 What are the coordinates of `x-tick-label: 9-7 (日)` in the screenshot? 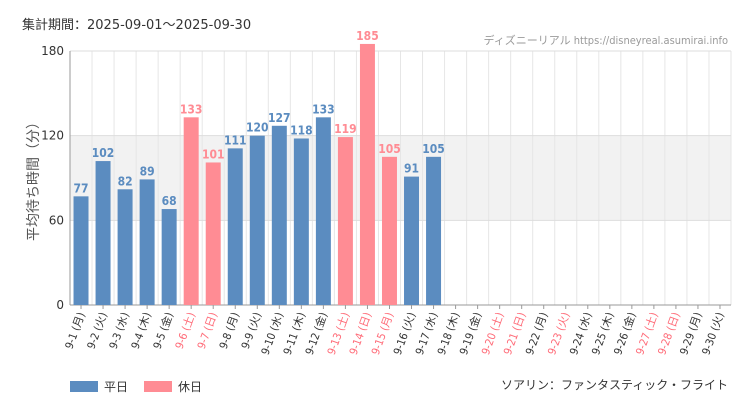 It's located at (207, 330).